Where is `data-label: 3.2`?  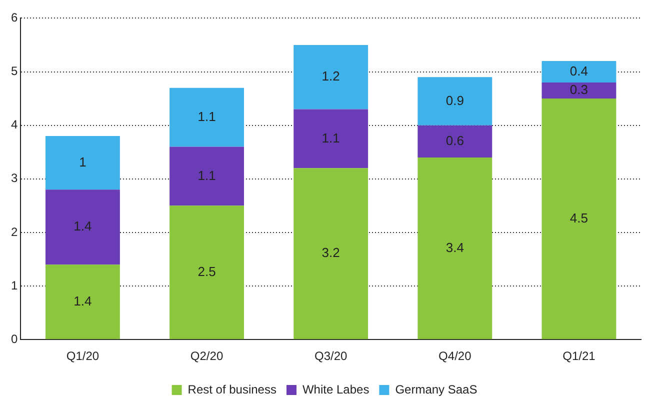
data-label: 3.2 is located at coordinates (331, 252).